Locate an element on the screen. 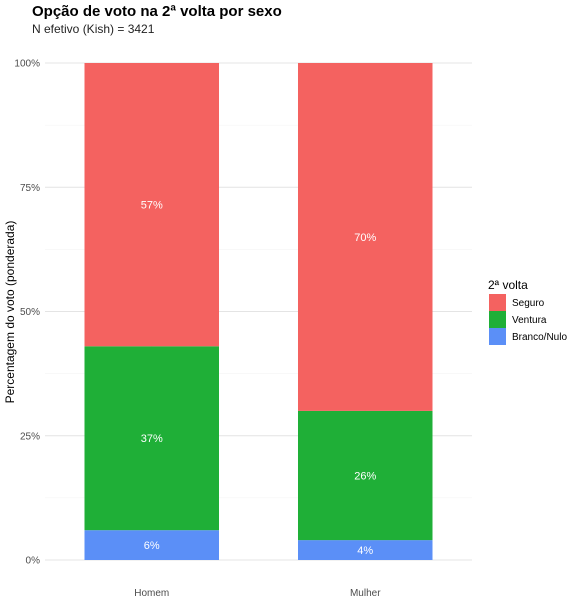  legend-label: Ventura is located at coordinates (529, 320).